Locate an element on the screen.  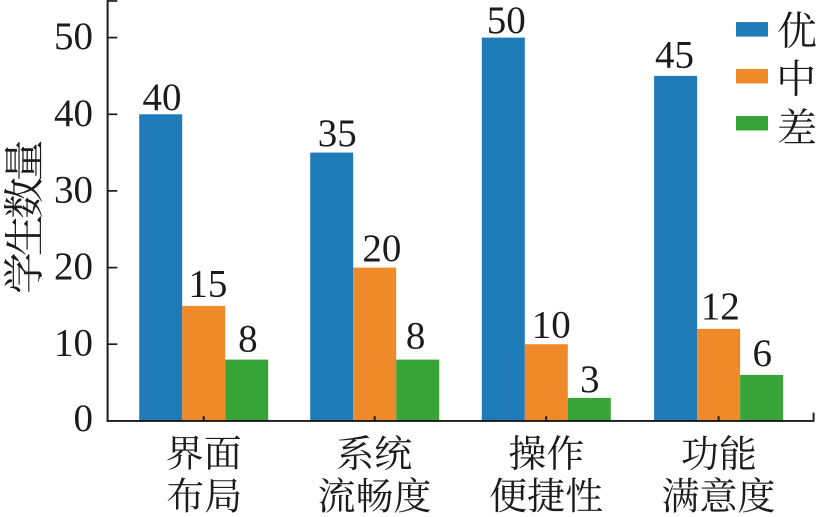
svg-text: 45 is located at coordinates (674, 55).